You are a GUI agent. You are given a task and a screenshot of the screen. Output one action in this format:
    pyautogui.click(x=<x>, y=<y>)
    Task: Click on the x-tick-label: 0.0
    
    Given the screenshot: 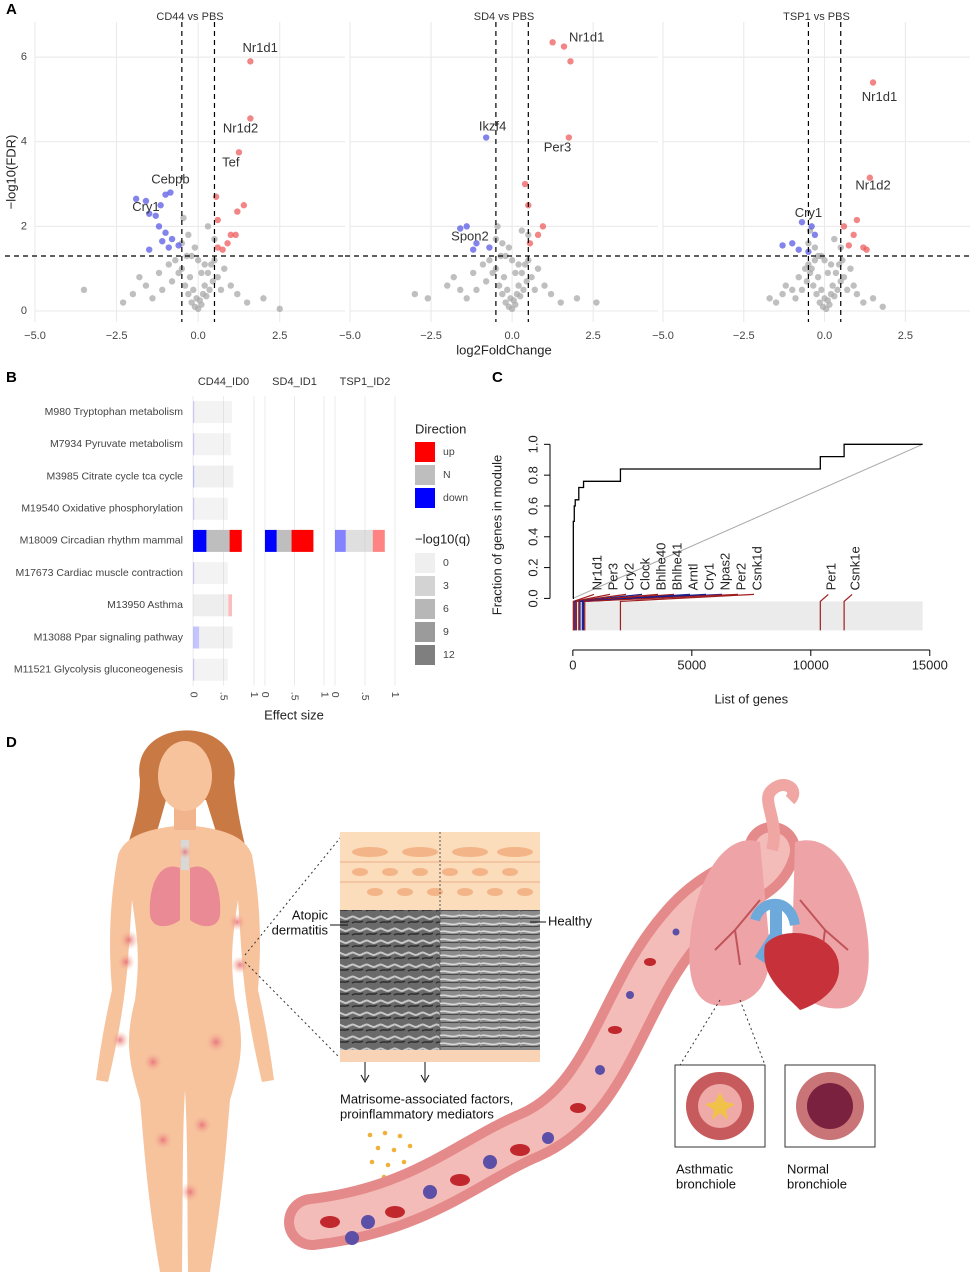 What is the action you would take?
    pyautogui.click(x=511, y=336)
    